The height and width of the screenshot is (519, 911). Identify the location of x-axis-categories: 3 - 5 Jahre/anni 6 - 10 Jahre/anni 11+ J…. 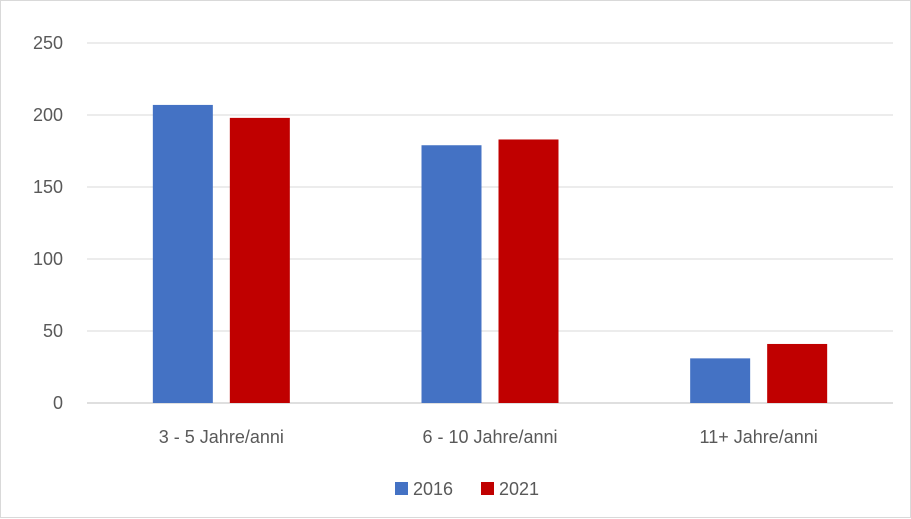
(488, 437).